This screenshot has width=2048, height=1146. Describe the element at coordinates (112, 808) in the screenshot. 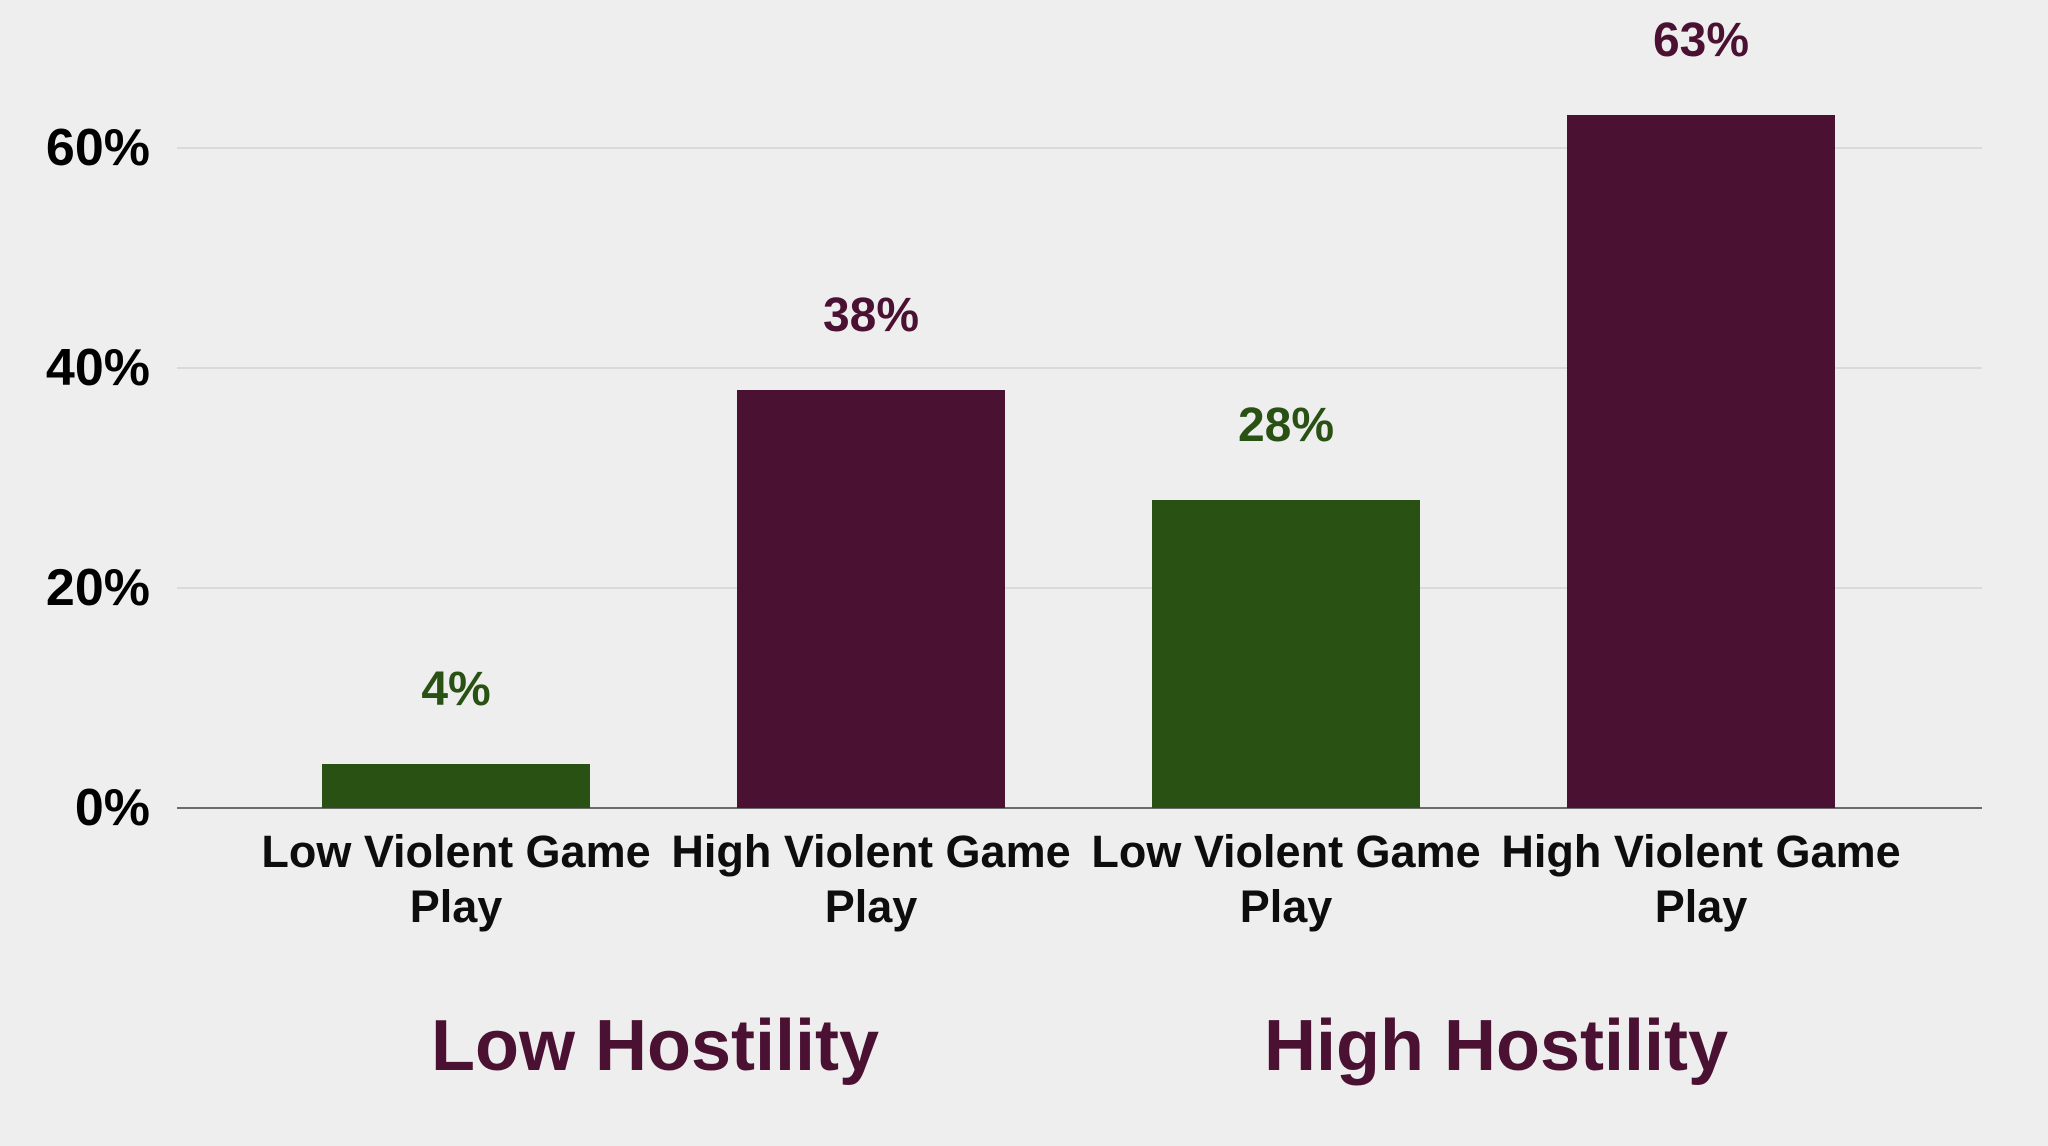

I see `y-axis-tick-label: 0%` at that location.